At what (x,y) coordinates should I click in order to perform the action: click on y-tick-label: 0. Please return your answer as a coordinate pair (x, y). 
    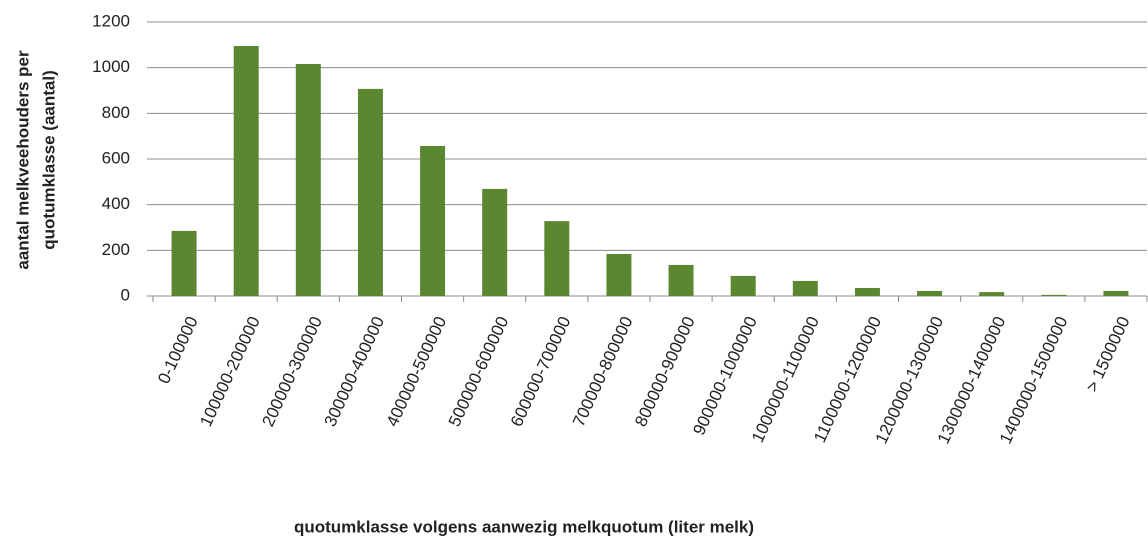
    Looking at the image, I should click on (125, 294).